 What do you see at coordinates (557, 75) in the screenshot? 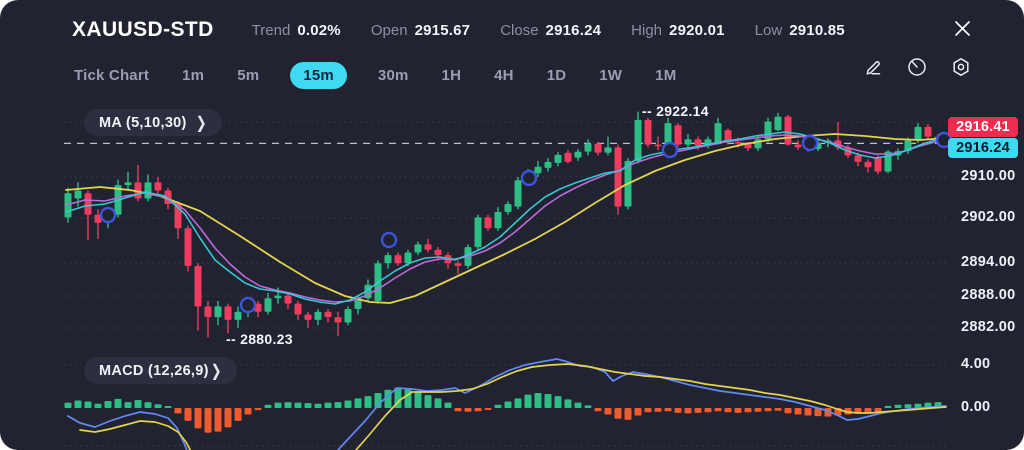
I see `timeframe-1d: 1D` at bounding box center [557, 75].